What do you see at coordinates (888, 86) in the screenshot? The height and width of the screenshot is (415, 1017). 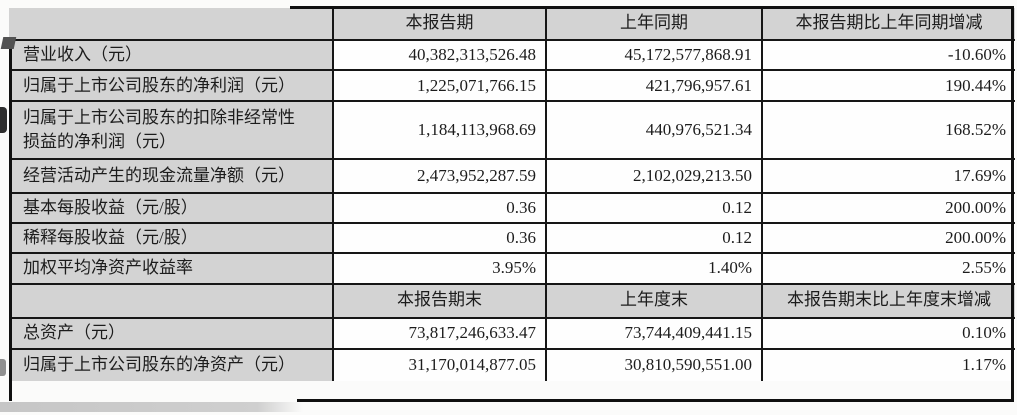 I see `change-cell: 190.44%` at bounding box center [888, 86].